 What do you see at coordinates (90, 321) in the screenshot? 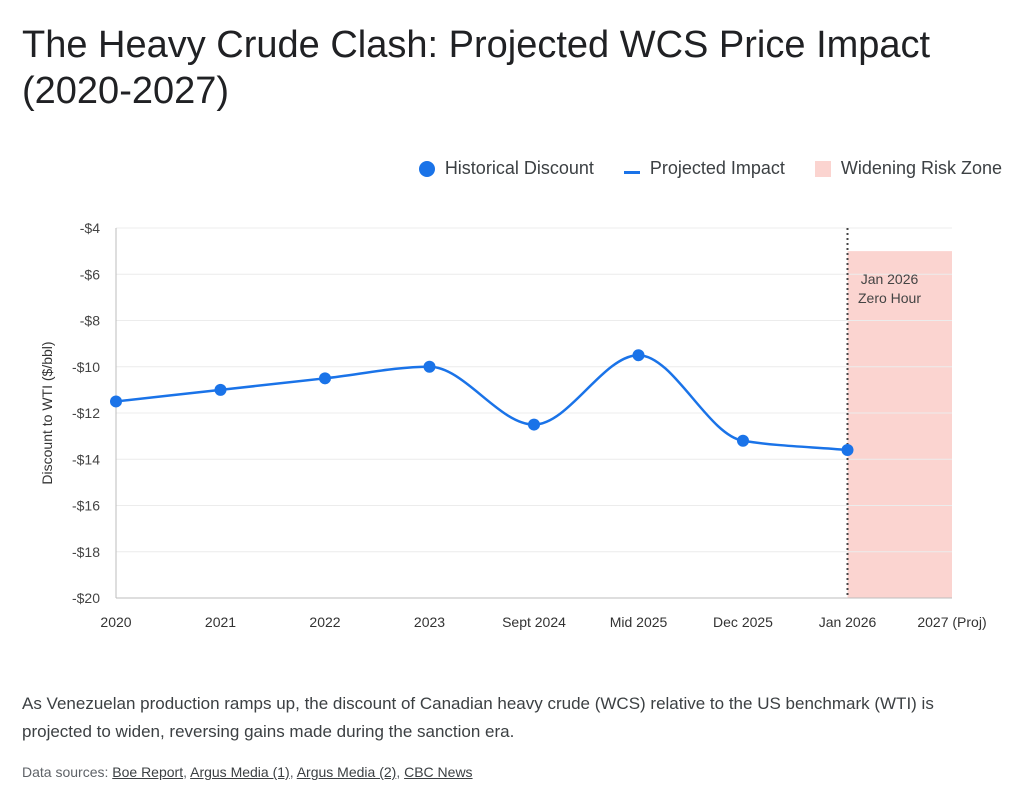
I see `y-tick-label: -$8` at bounding box center [90, 321].